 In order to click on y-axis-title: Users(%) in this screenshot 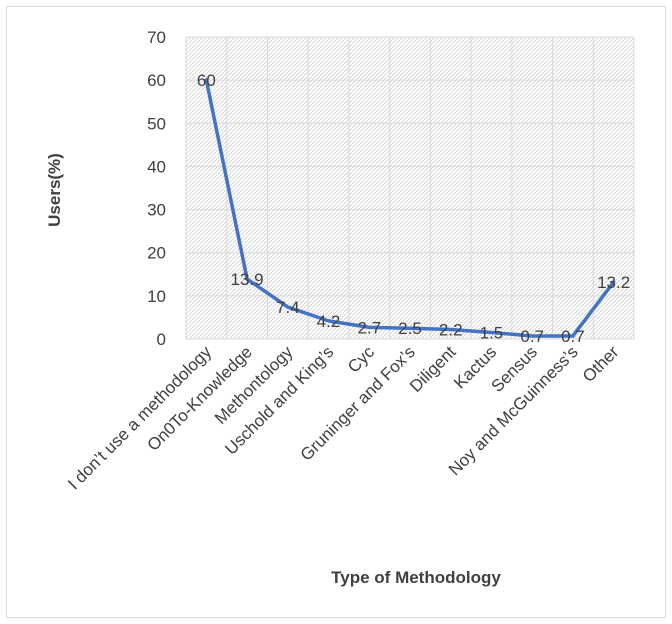, I will do `click(54, 190)`.